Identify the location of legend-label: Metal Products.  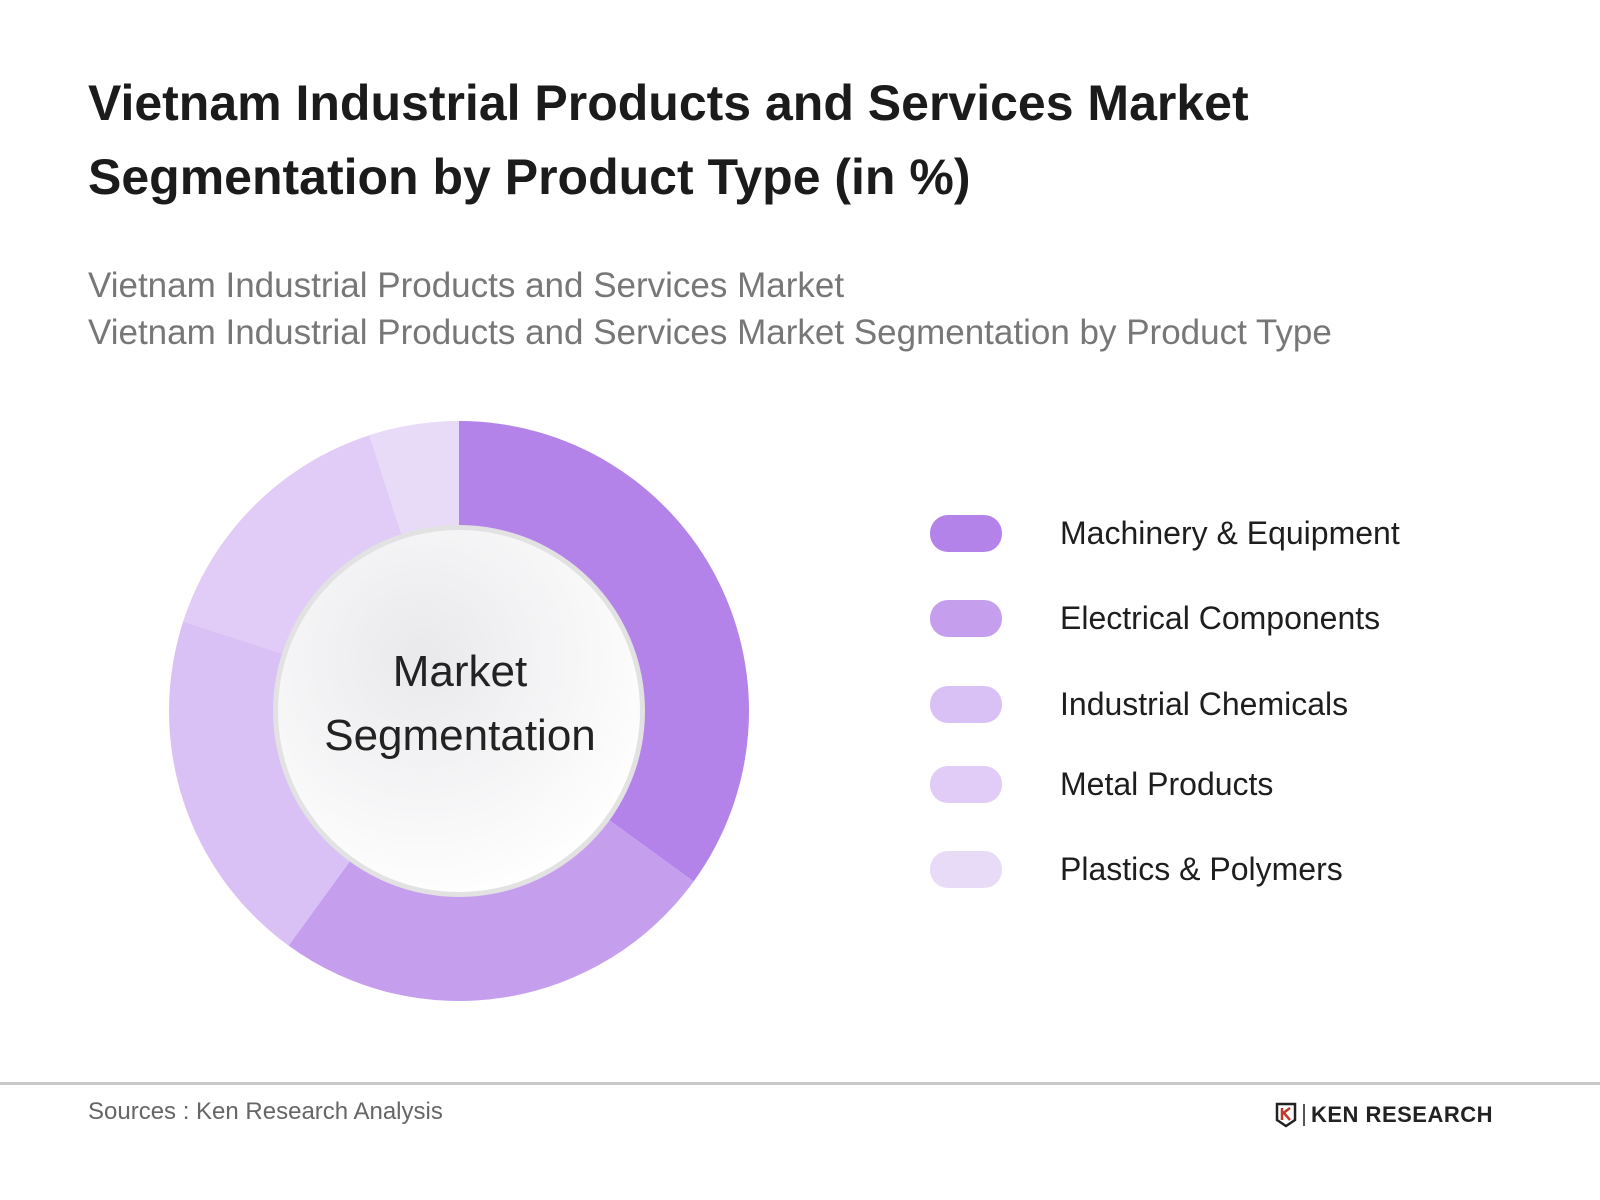
(1167, 784).